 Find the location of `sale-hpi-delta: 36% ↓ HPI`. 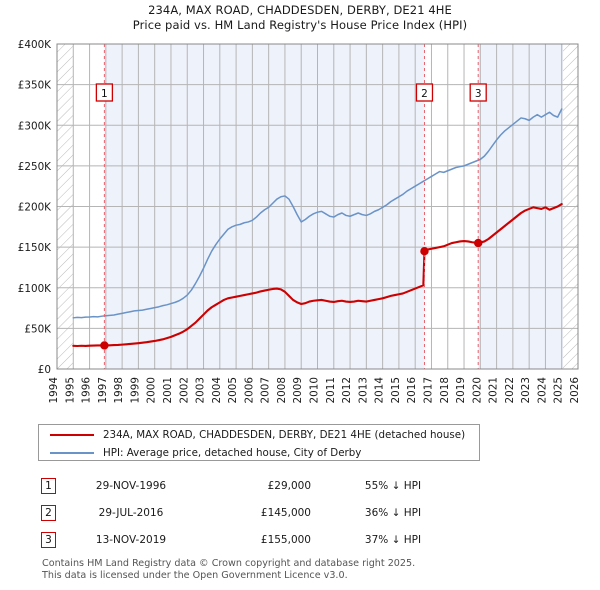

sale-hpi-delta: 36% ↓ HPI is located at coordinates (393, 512).